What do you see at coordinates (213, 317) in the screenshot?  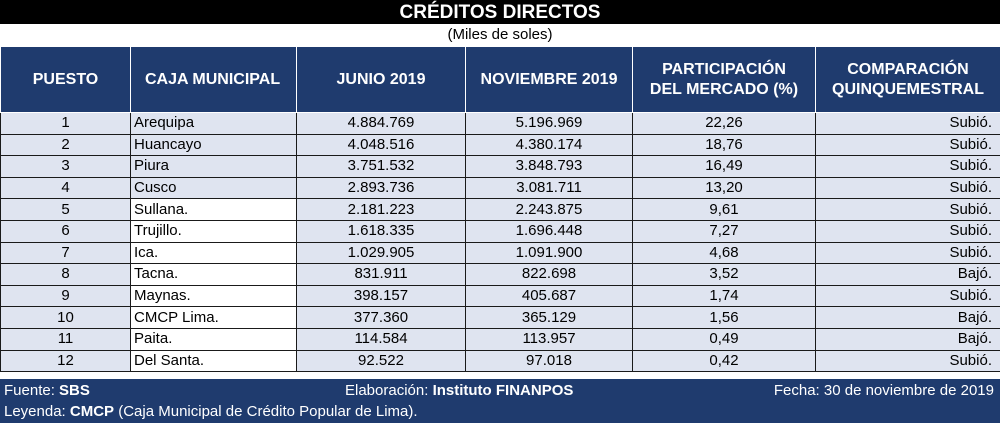 I see `cell-caja: CMCP Lima.` at bounding box center [213, 317].